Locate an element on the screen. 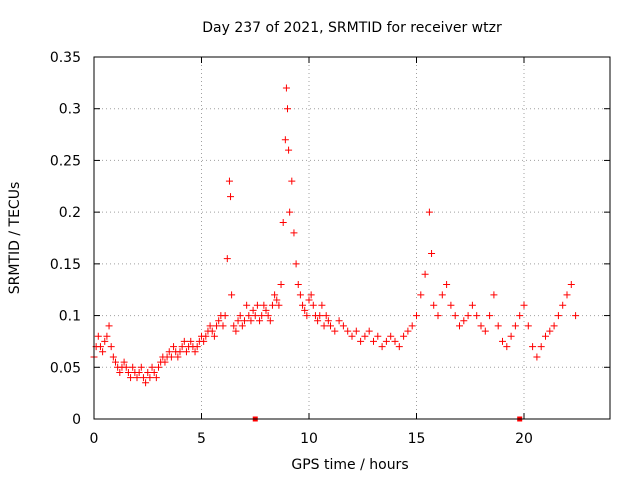 The height and width of the screenshot is (480, 640). x-tick-label: 10 is located at coordinates (309, 439).